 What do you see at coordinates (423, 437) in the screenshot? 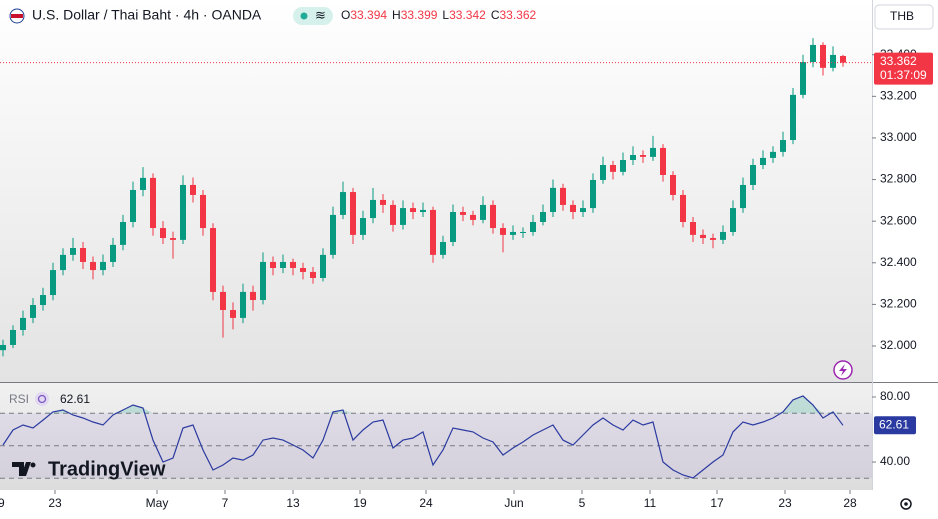
I see `rsi-line` at bounding box center [423, 437].